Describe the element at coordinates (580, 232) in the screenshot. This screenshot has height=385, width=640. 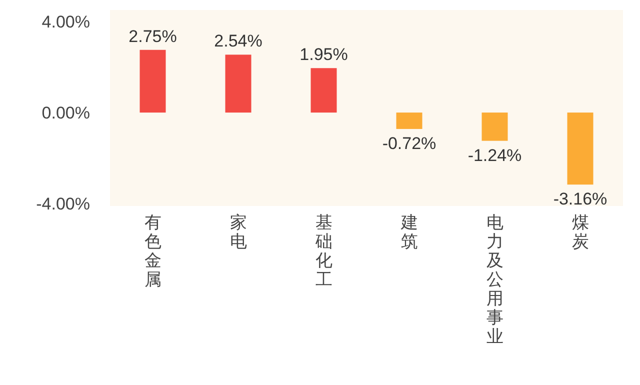
I see `x-tick-label: 煤炭` at that location.